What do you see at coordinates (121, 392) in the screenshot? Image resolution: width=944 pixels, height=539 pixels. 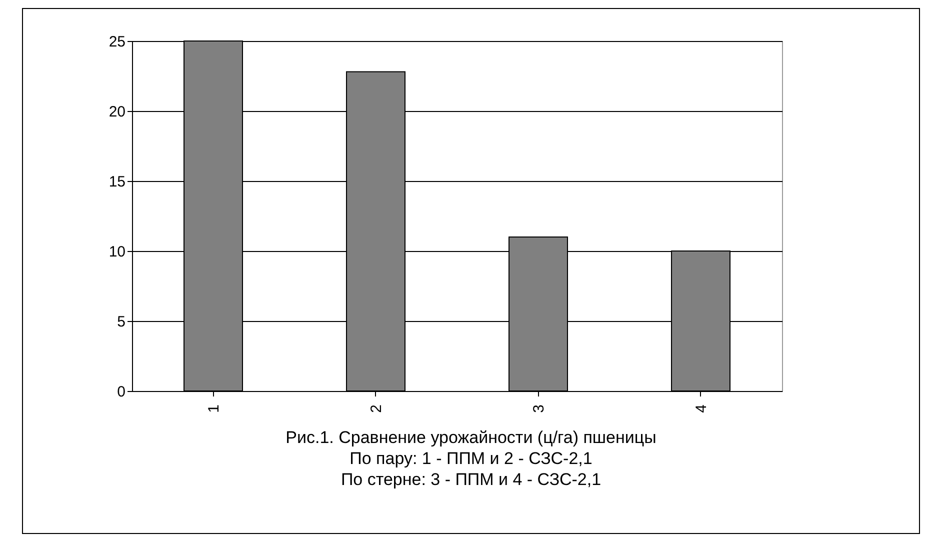 I see `y-tick-label: 0` at bounding box center [121, 392].